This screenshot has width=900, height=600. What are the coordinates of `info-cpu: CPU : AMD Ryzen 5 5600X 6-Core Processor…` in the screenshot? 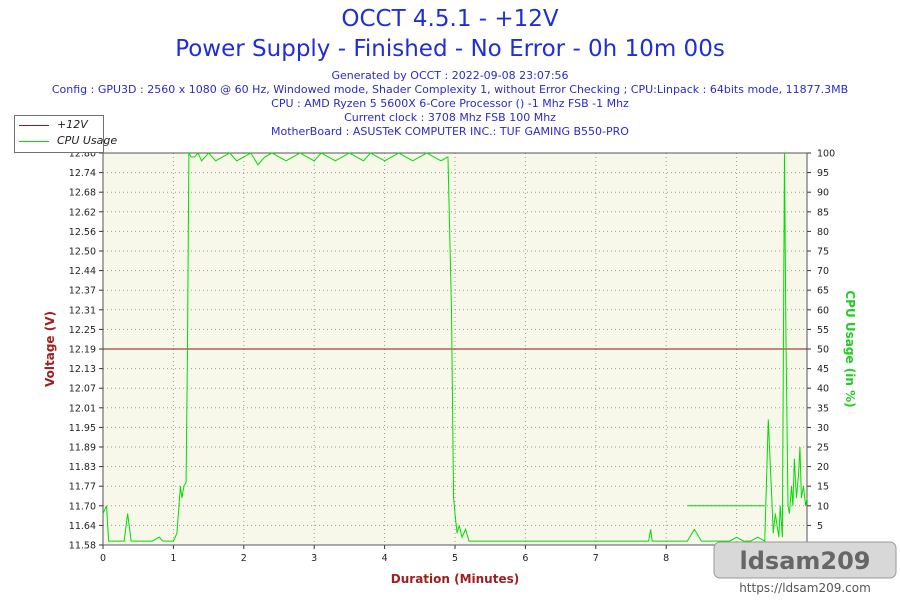 It's located at (450, 103).